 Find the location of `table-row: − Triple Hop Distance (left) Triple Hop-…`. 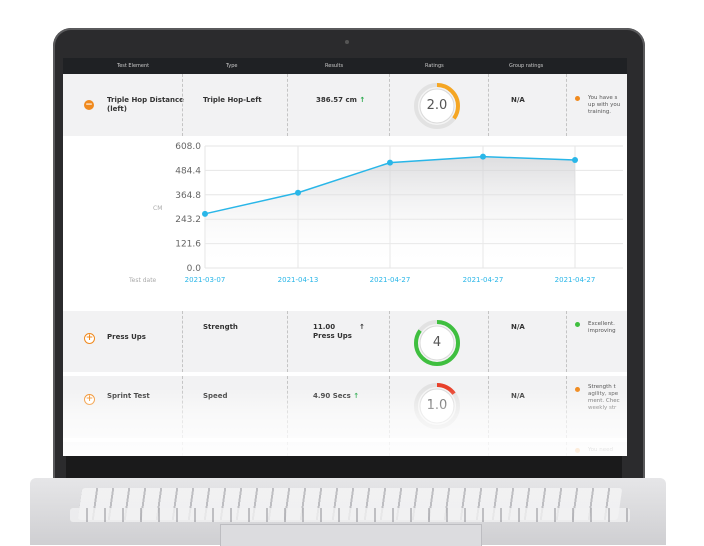

table-row: − Triple Hop Distance (left) Triple Hop-… is located at coordinates (345, 105).